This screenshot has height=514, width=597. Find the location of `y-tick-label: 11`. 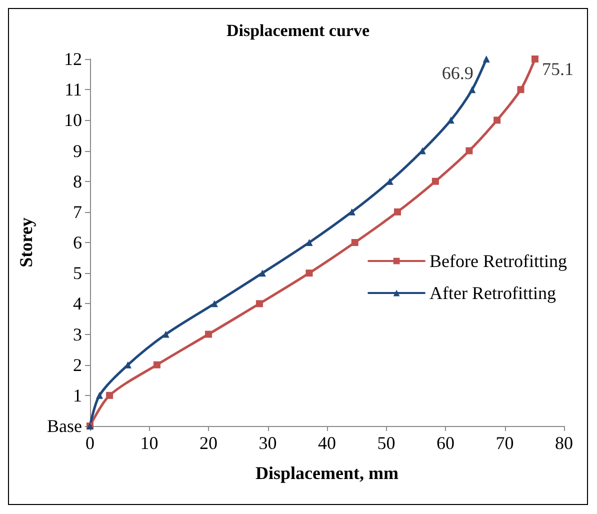

y-tick-label: 11 is located at coordinates (73, 90).